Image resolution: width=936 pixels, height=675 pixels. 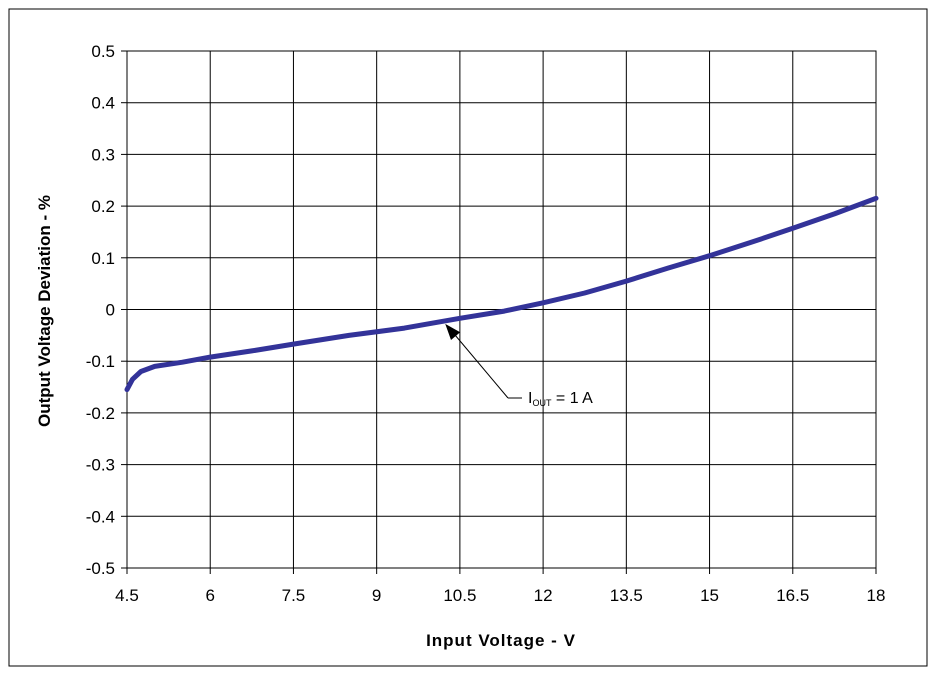 I want to click on x-tick-label: 13.5, so click(x=626, y=595).